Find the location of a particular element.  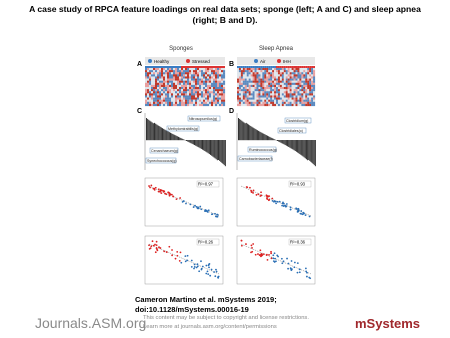

r2-label: R²=0.26 is located at coordinates (206, 242).